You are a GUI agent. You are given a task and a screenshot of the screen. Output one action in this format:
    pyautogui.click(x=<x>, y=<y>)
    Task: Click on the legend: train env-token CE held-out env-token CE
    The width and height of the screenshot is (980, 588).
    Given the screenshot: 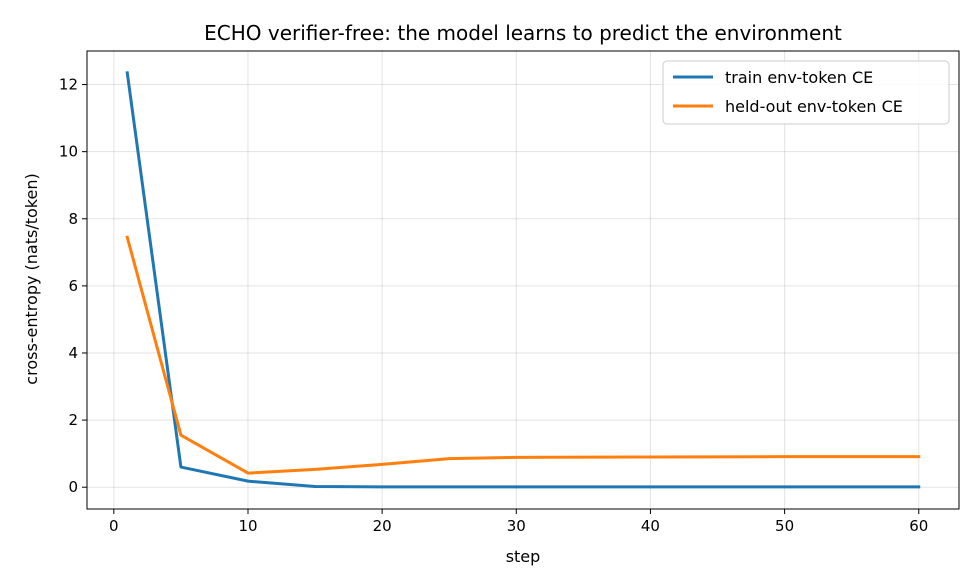 What is the action you would take?
    pyautogui.click(x=806, y=92)
    